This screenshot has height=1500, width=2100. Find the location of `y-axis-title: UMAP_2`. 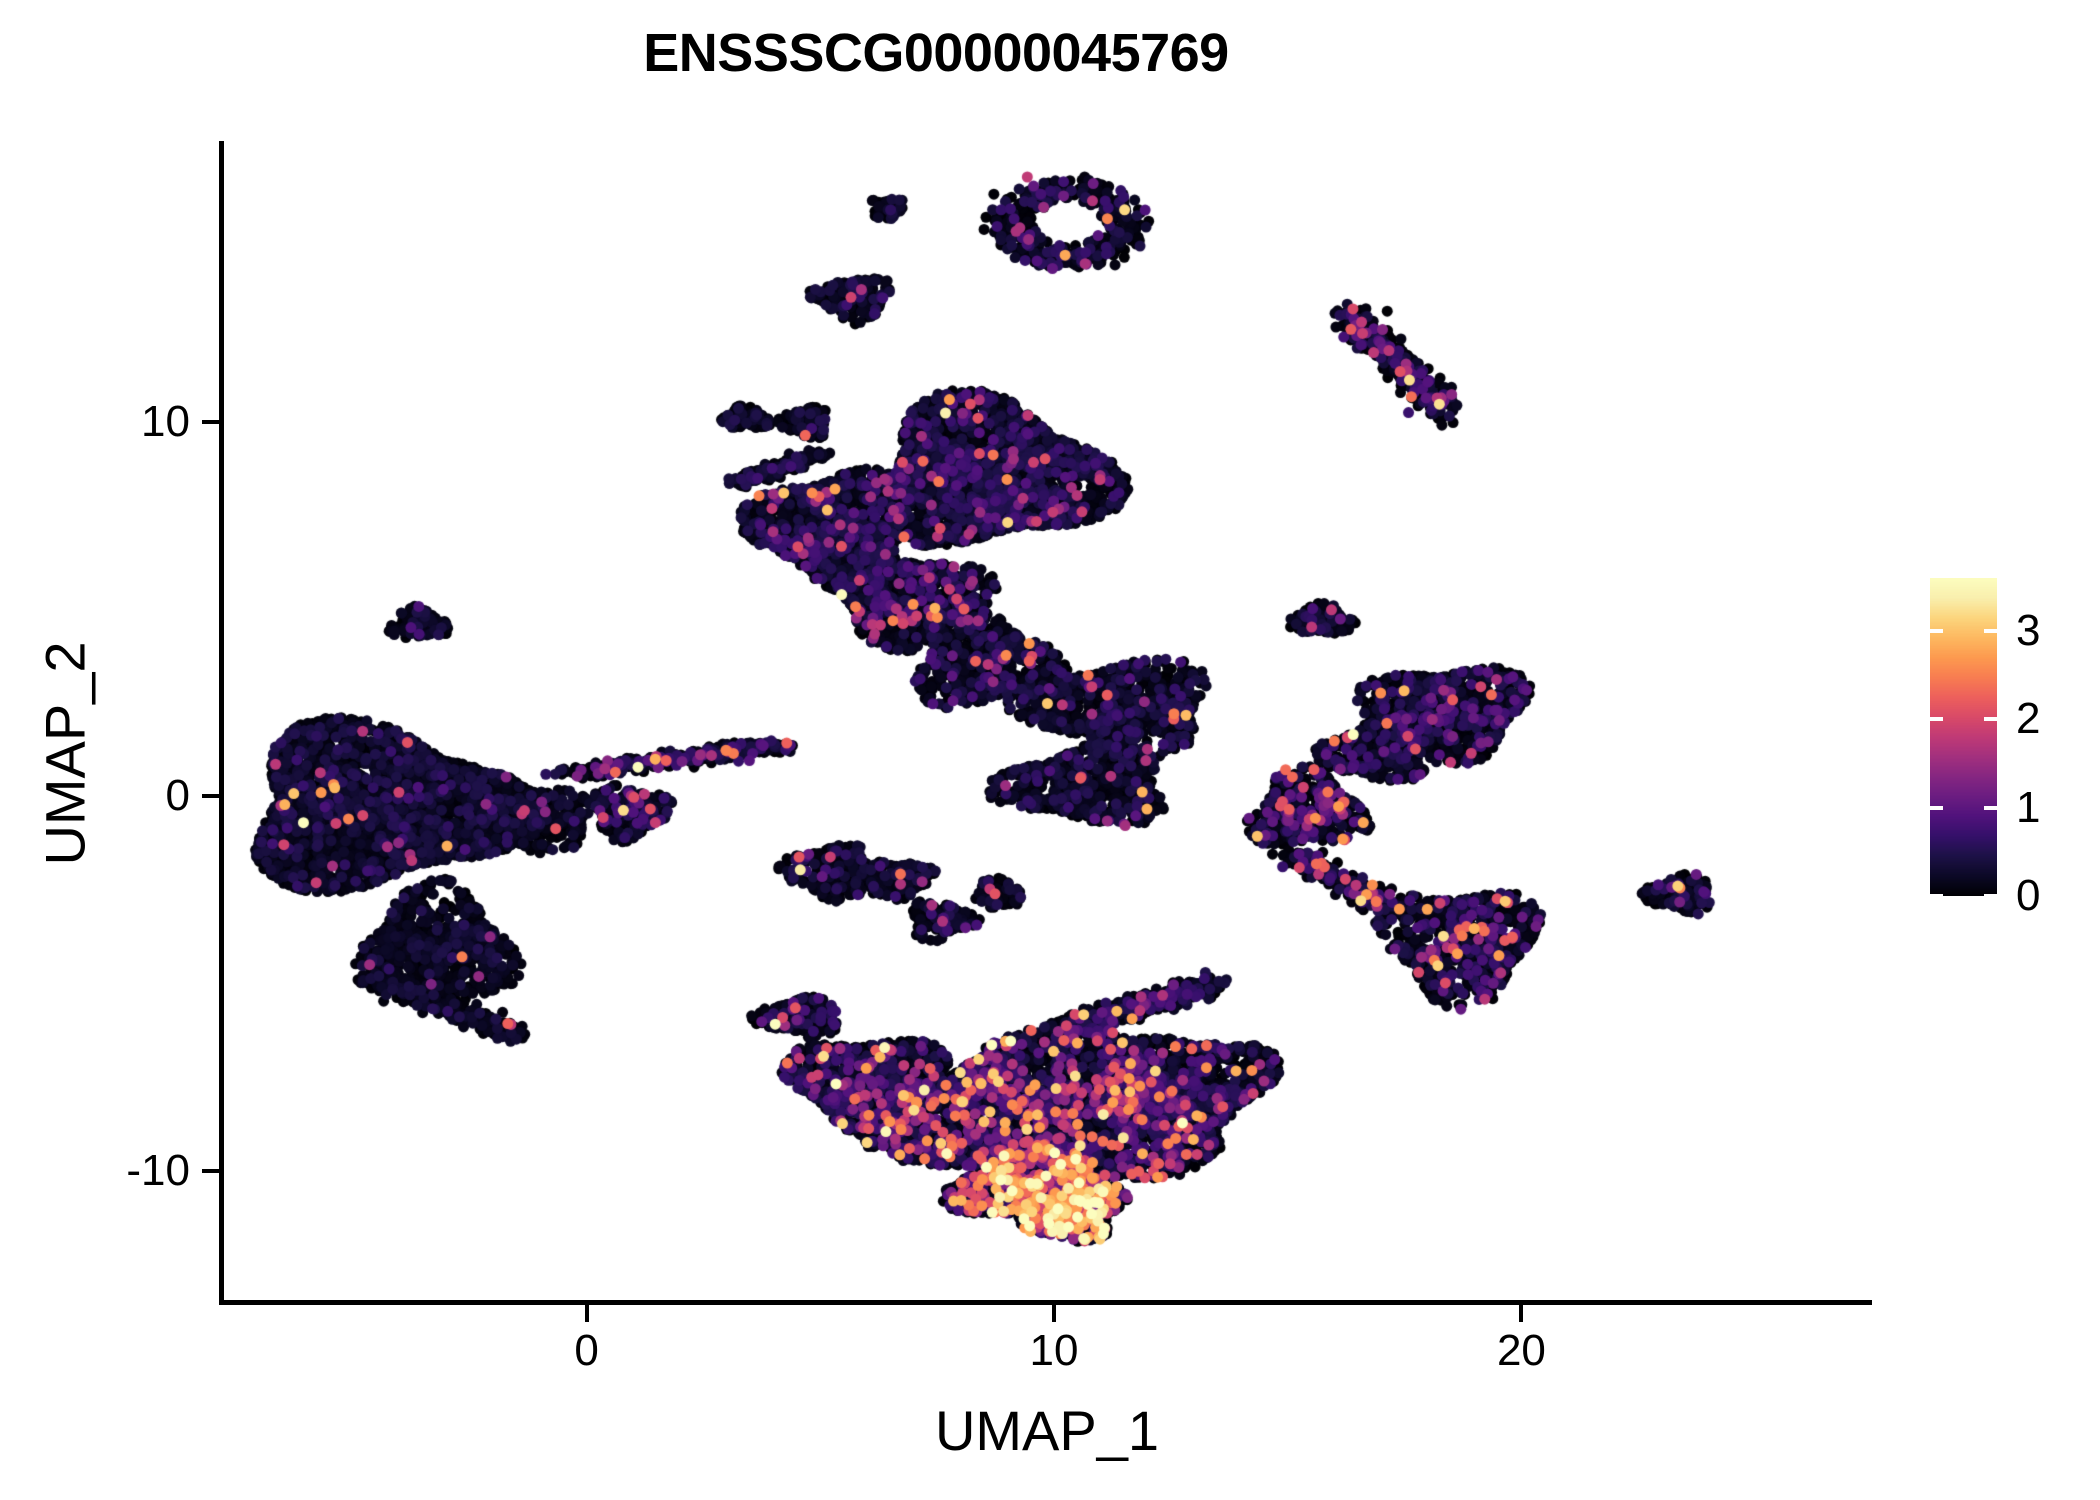

y-axis-title: UMAP_2 is located at coordinates (65, 753).